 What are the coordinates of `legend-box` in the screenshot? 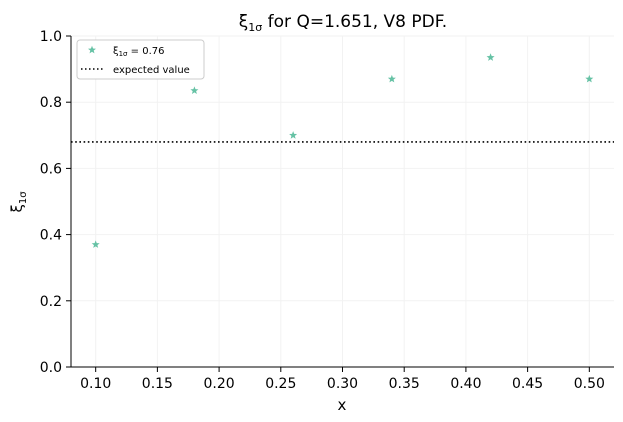 It's located at (140, 59).